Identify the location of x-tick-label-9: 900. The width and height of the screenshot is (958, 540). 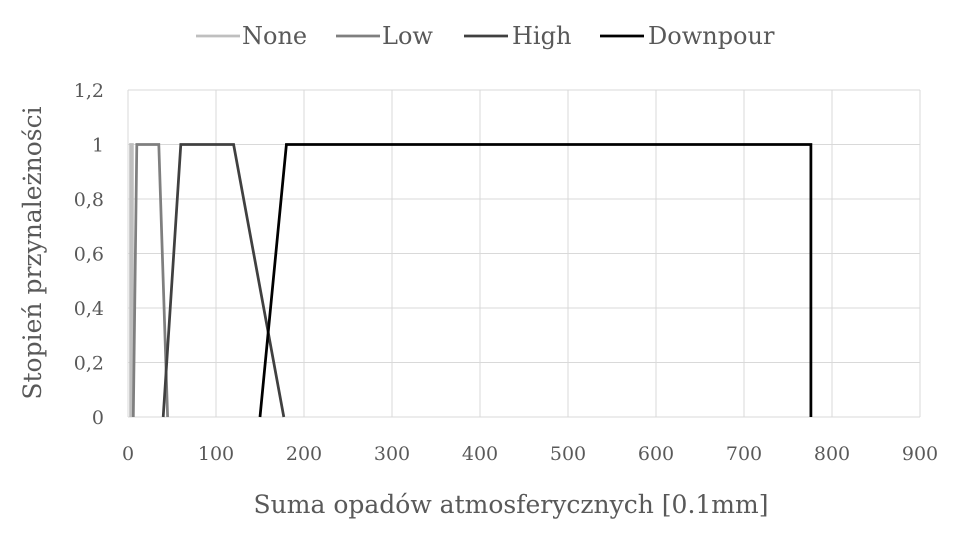
(920, 454).